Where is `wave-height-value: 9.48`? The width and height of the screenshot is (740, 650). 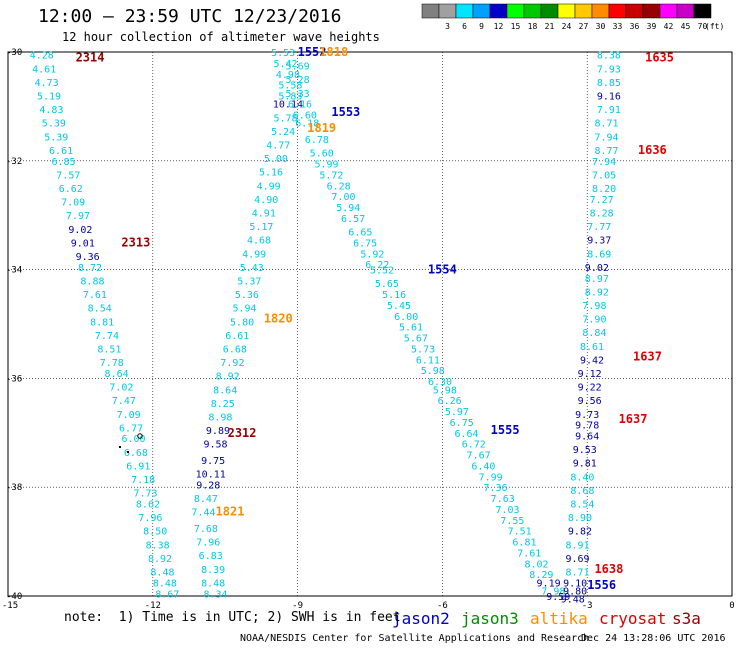 wave-height-value: 9.48 is located at coordinates (573, 600).